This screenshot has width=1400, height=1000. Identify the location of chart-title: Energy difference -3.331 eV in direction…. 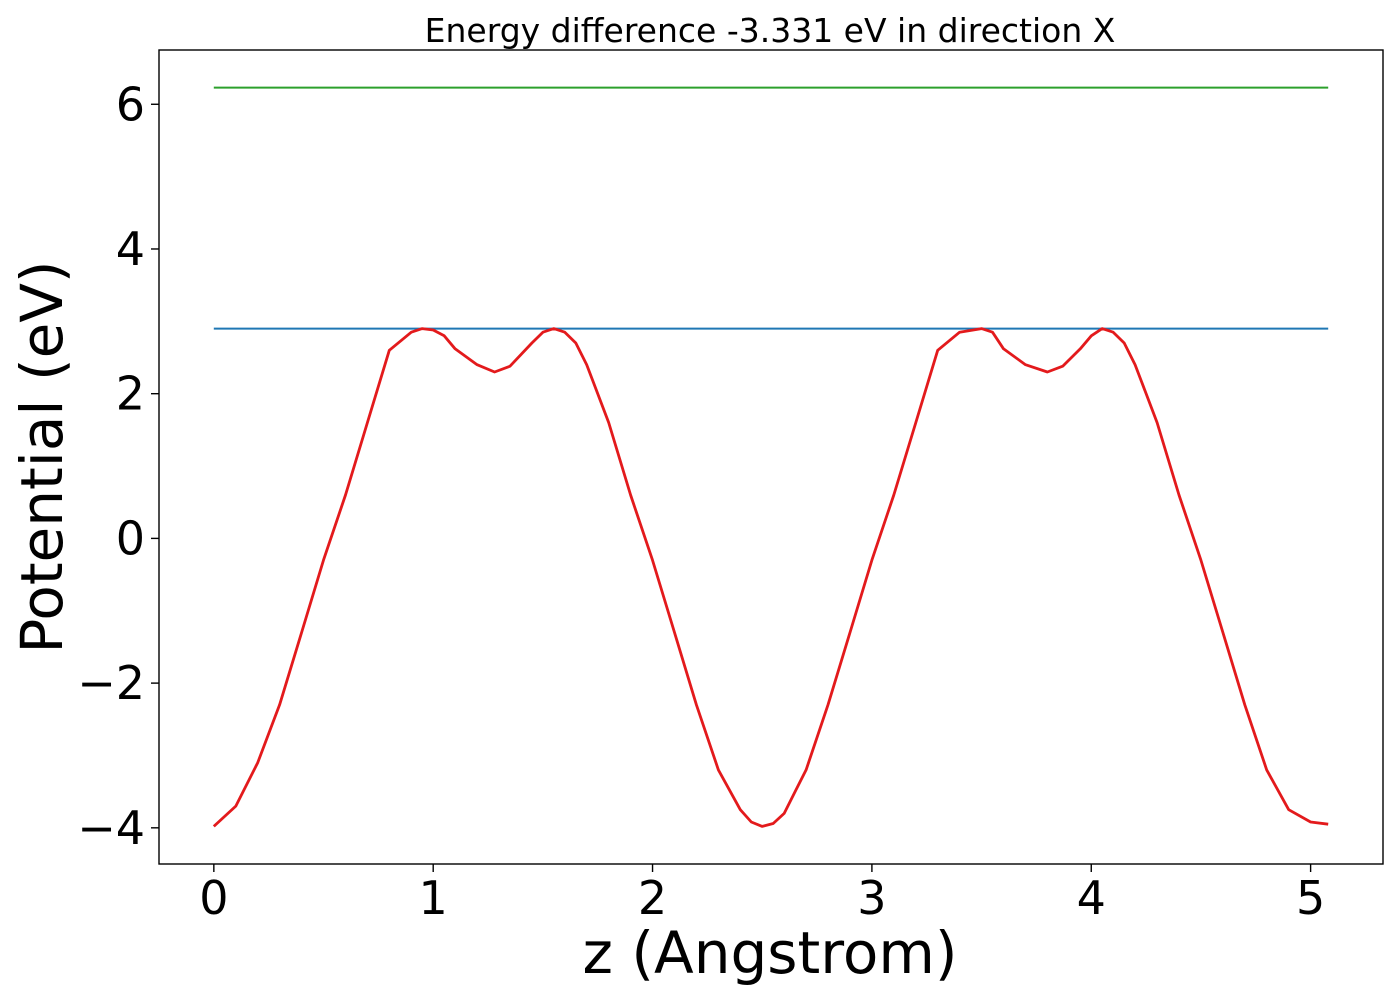
(770, 30).